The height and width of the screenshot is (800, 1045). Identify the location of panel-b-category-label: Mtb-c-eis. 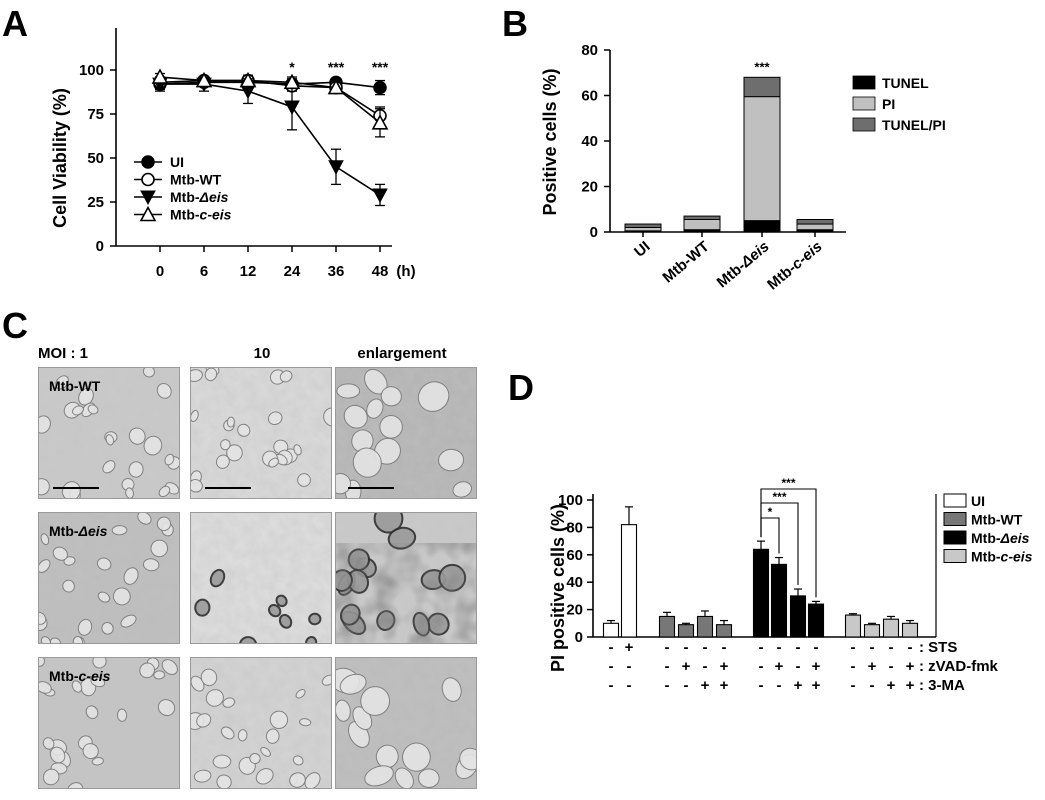
(794, 265).